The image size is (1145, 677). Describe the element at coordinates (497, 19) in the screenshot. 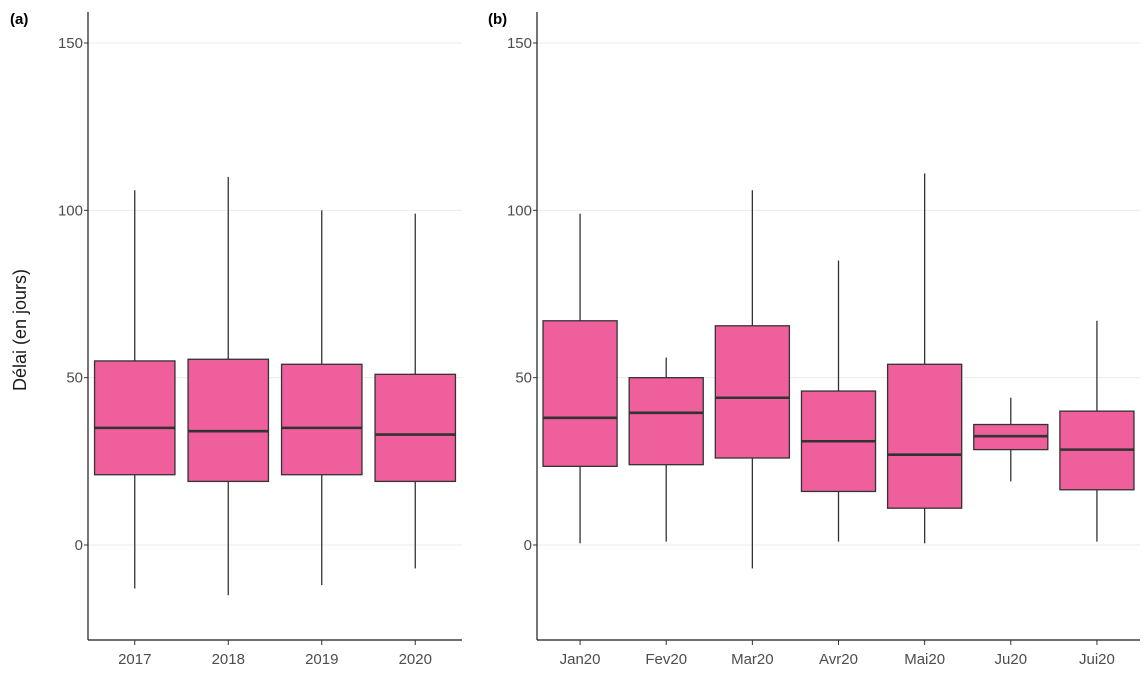

I see `panel-label: (b)` at that location.